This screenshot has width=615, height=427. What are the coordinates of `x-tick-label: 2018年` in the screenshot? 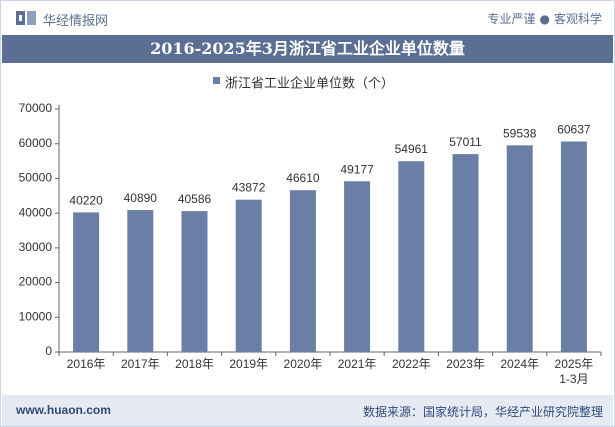 It's located at (194, 364).